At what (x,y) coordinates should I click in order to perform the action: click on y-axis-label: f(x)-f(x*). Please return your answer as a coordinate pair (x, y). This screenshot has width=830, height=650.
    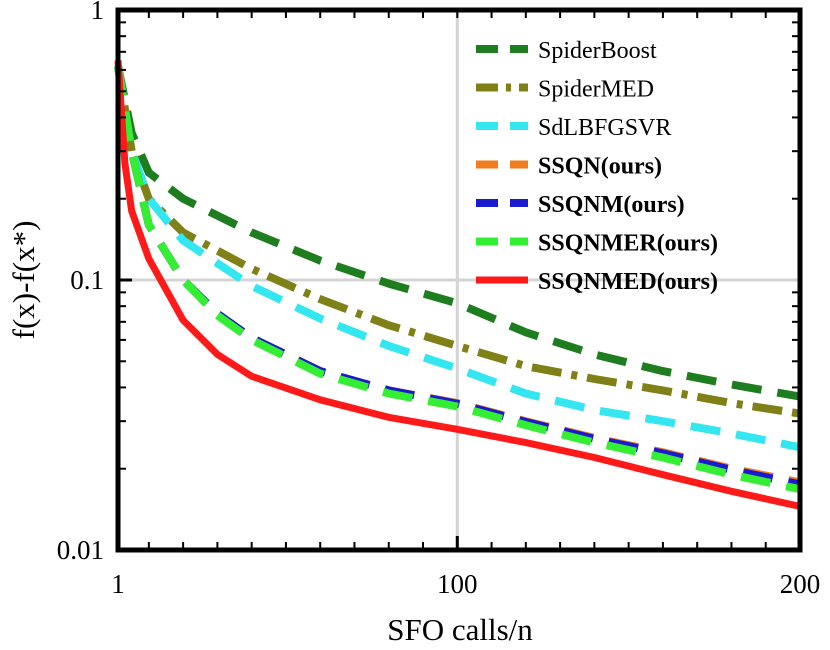
    Looking at the image, I should click on (23, 280).